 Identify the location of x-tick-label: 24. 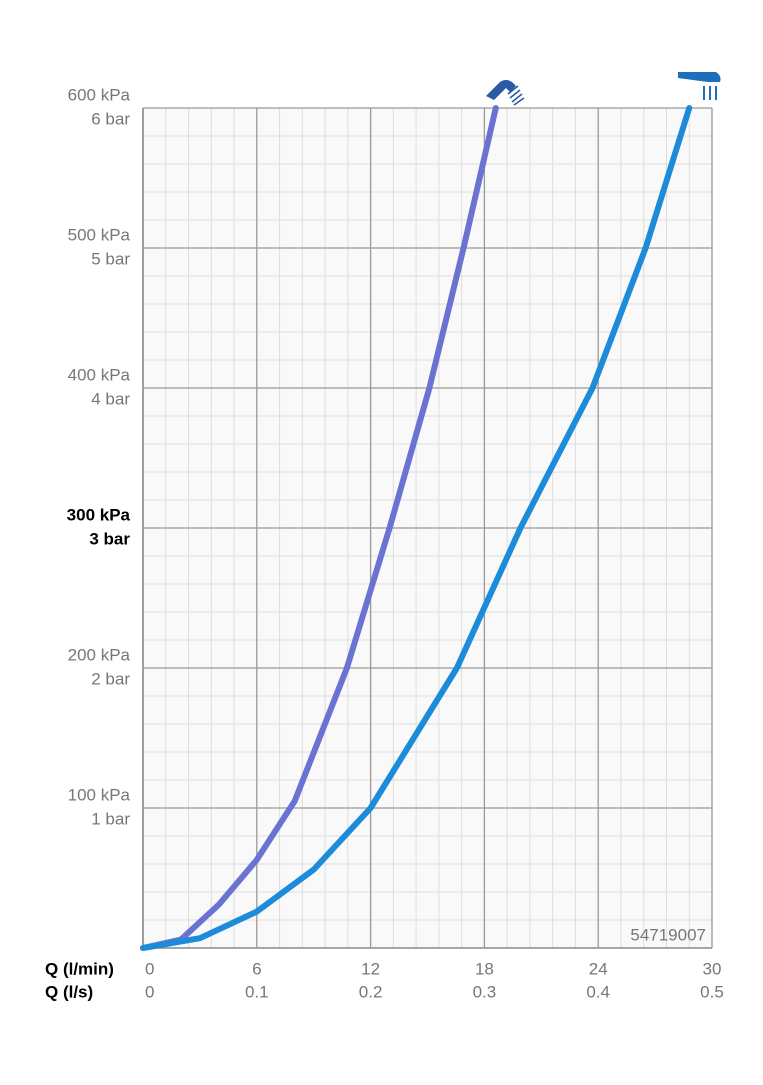
(598, 968).